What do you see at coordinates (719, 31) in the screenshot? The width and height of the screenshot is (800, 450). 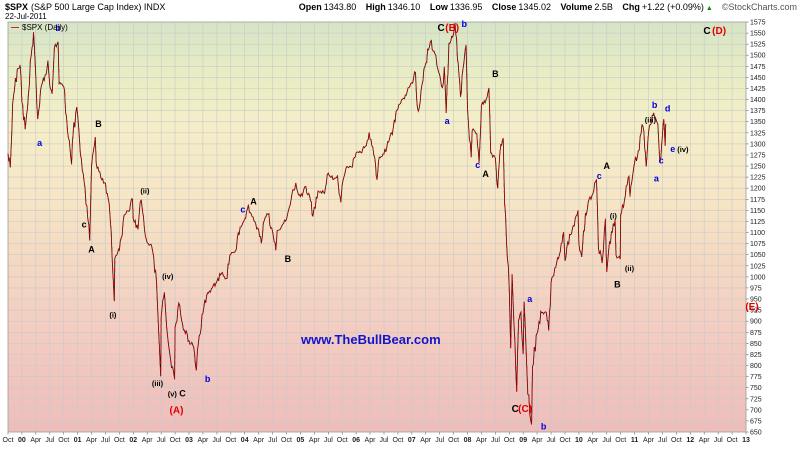 I see `wave-label: (D)` at bounding box center [719, 31].